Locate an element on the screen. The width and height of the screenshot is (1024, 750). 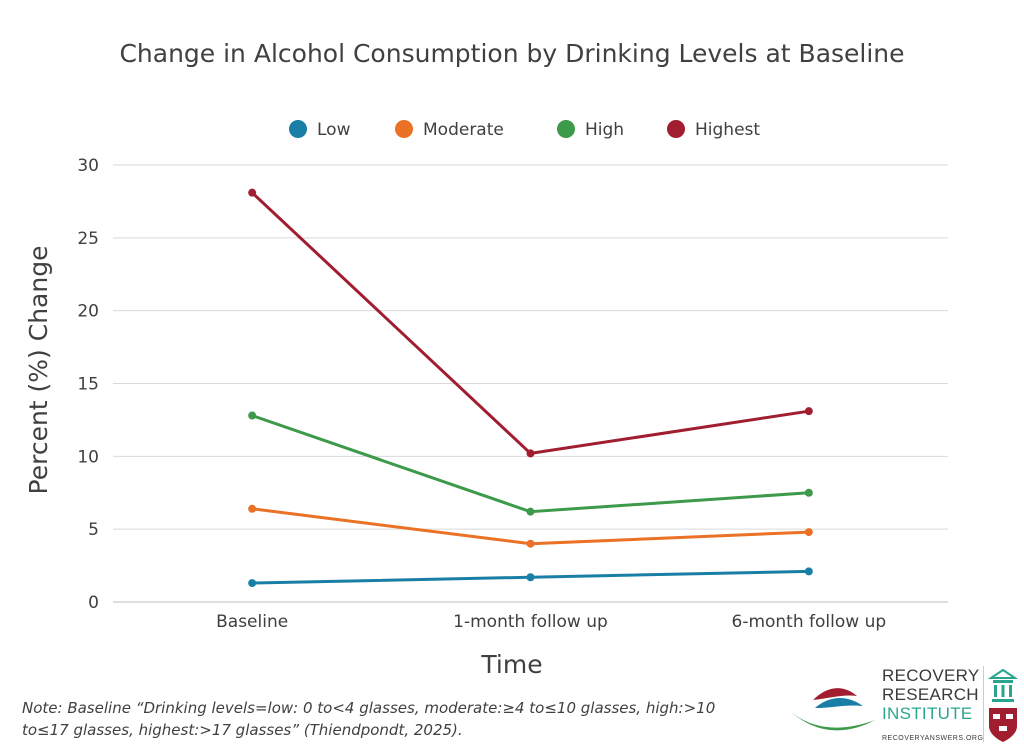
legend-item-highest: Highest is located at coordinates (713, 130).